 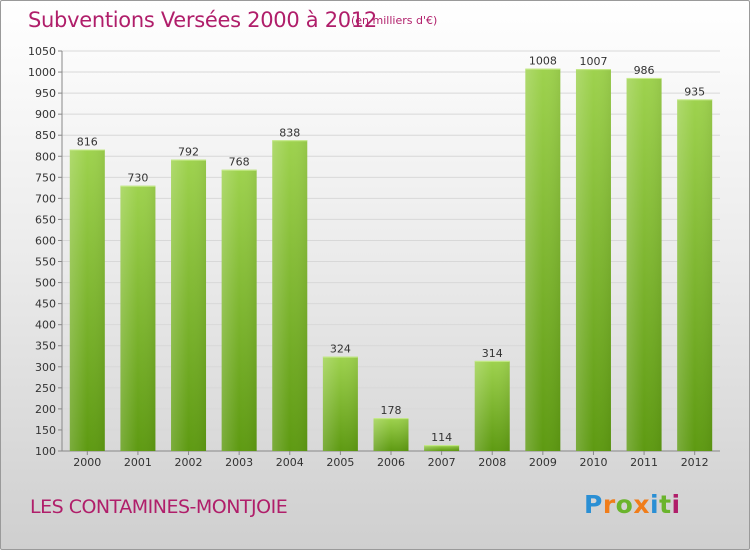 What do you see at coordinates (391, 410) in the screenshot?
I see `data-label: 178` at bounding box center [391, 410].